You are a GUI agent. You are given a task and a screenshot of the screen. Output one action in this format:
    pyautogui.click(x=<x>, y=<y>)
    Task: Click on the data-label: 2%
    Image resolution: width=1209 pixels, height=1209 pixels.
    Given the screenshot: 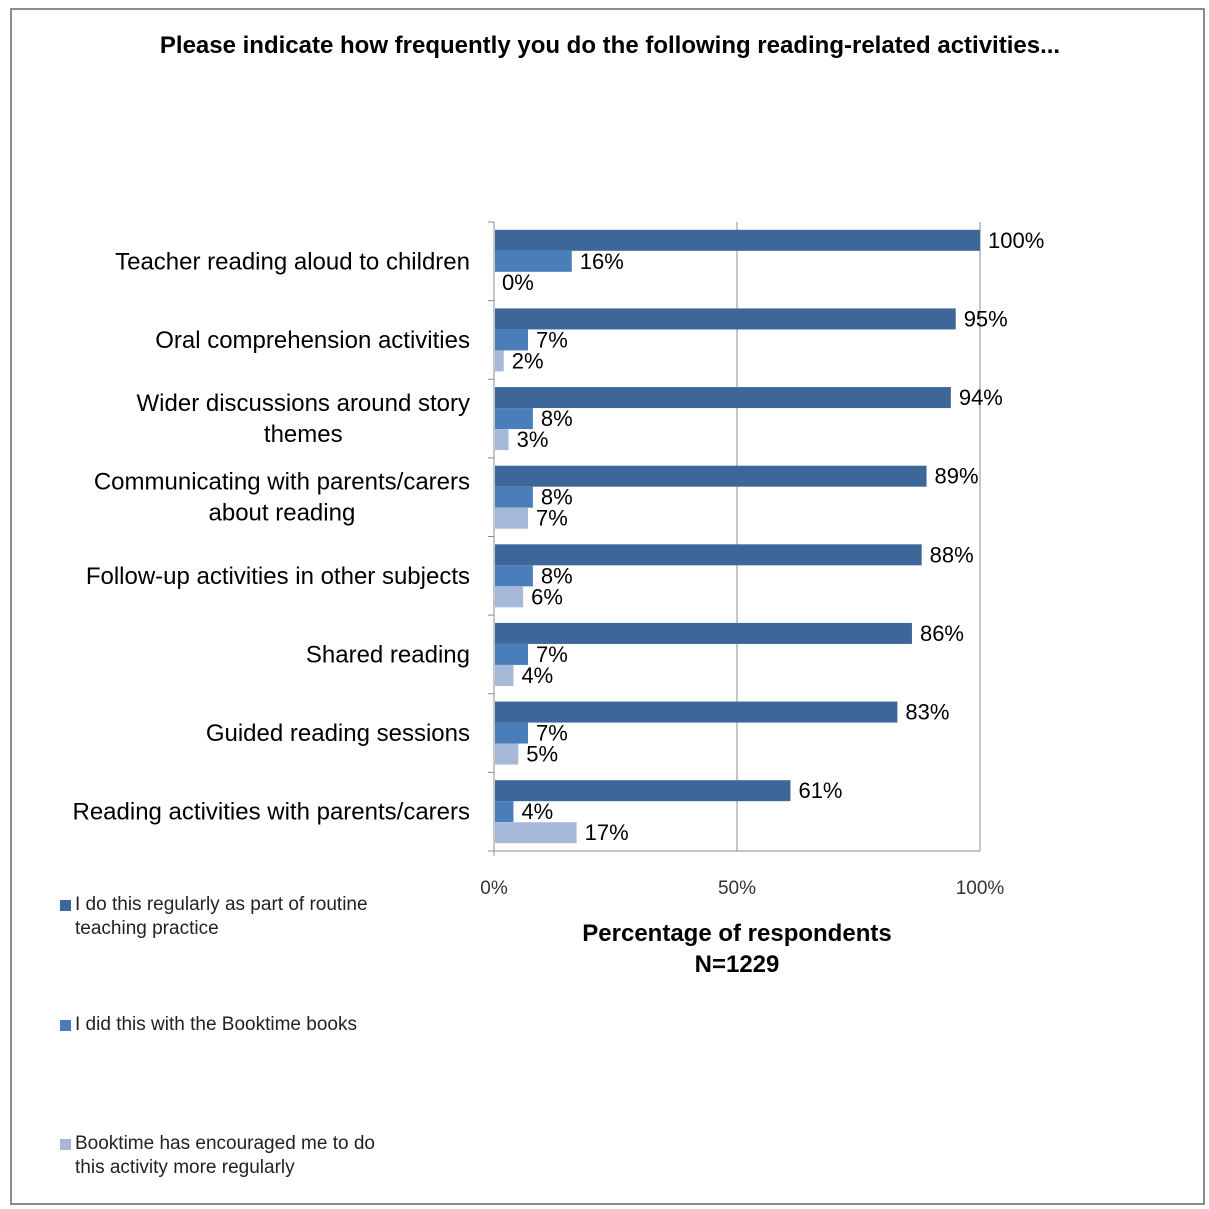 What is the action you would take?
    pyautogui.click(x=528, y=360)
    